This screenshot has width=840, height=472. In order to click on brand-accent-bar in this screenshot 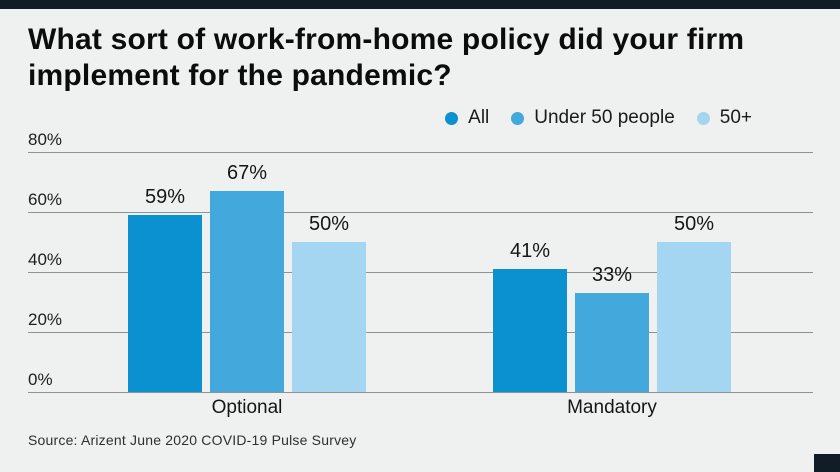, I will do `click(420, 4)`.